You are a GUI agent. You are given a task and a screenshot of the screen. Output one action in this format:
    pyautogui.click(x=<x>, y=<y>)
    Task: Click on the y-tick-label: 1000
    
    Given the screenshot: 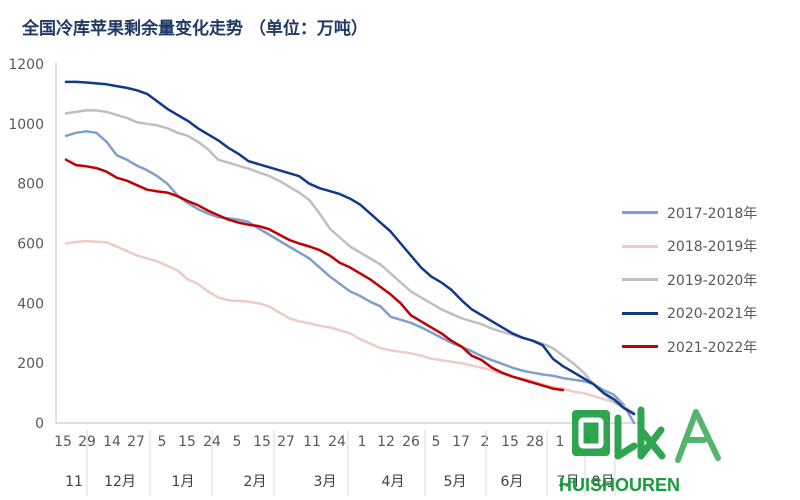 What is the action you would take?
    pyautogui.click(x=26, y=125)
    